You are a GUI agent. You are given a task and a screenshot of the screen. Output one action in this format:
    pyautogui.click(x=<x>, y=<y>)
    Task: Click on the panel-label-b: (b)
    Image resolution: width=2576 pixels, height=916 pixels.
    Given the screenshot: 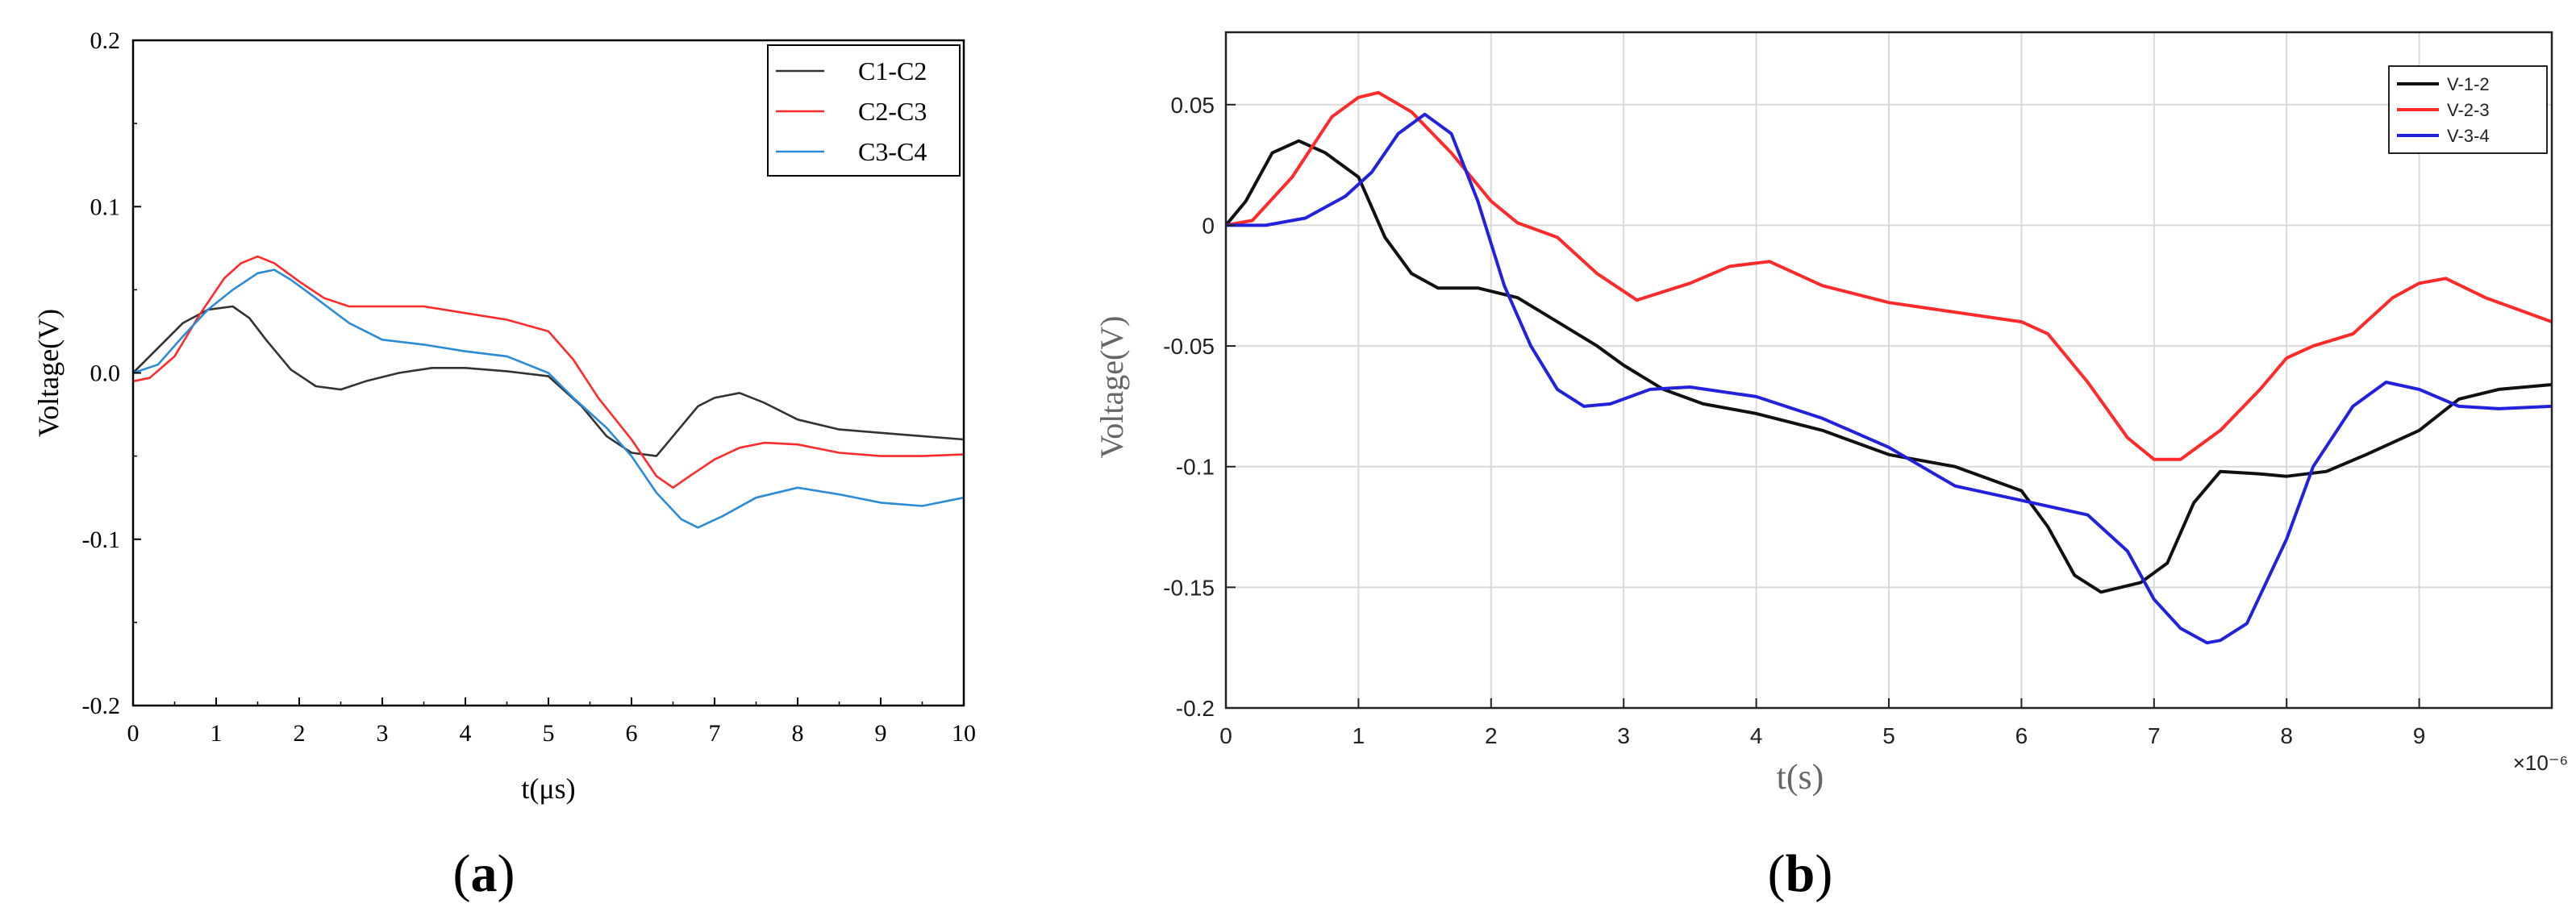 What is the action you would take?
    pyautogui.click(x=1800, y=873)
    